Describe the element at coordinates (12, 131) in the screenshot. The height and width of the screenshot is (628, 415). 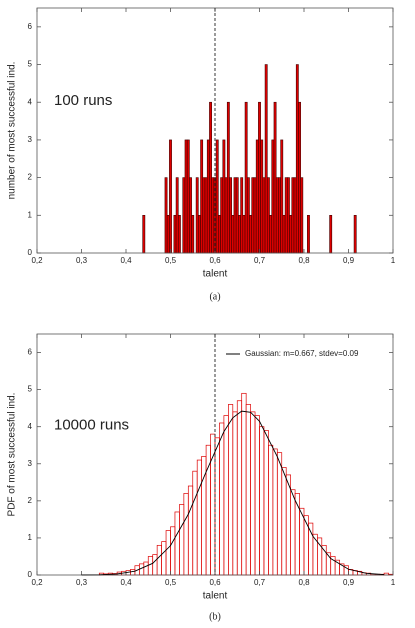
I see `y-axis-label: number of most successful ind.` at that location.